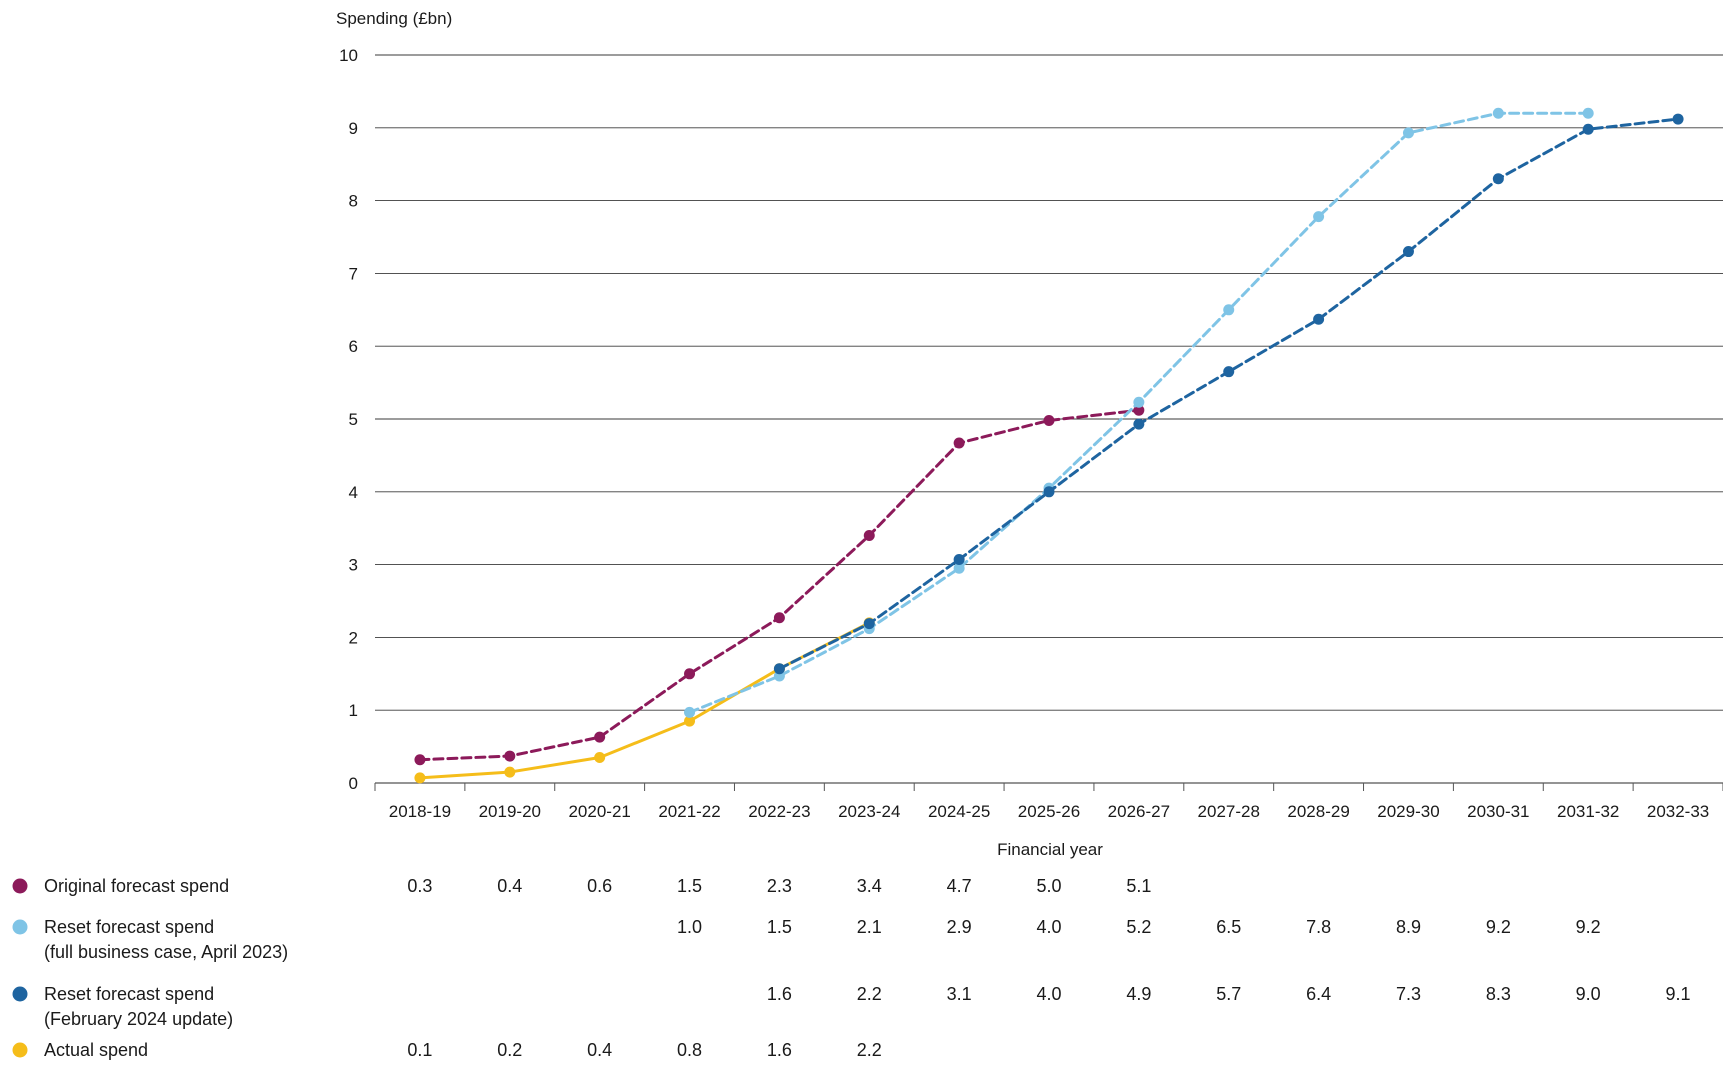  What do you see at coordinates (509, 1050) in the screenshot?
I see `table-cell: 0.2` at bounding box center [509, 1050].